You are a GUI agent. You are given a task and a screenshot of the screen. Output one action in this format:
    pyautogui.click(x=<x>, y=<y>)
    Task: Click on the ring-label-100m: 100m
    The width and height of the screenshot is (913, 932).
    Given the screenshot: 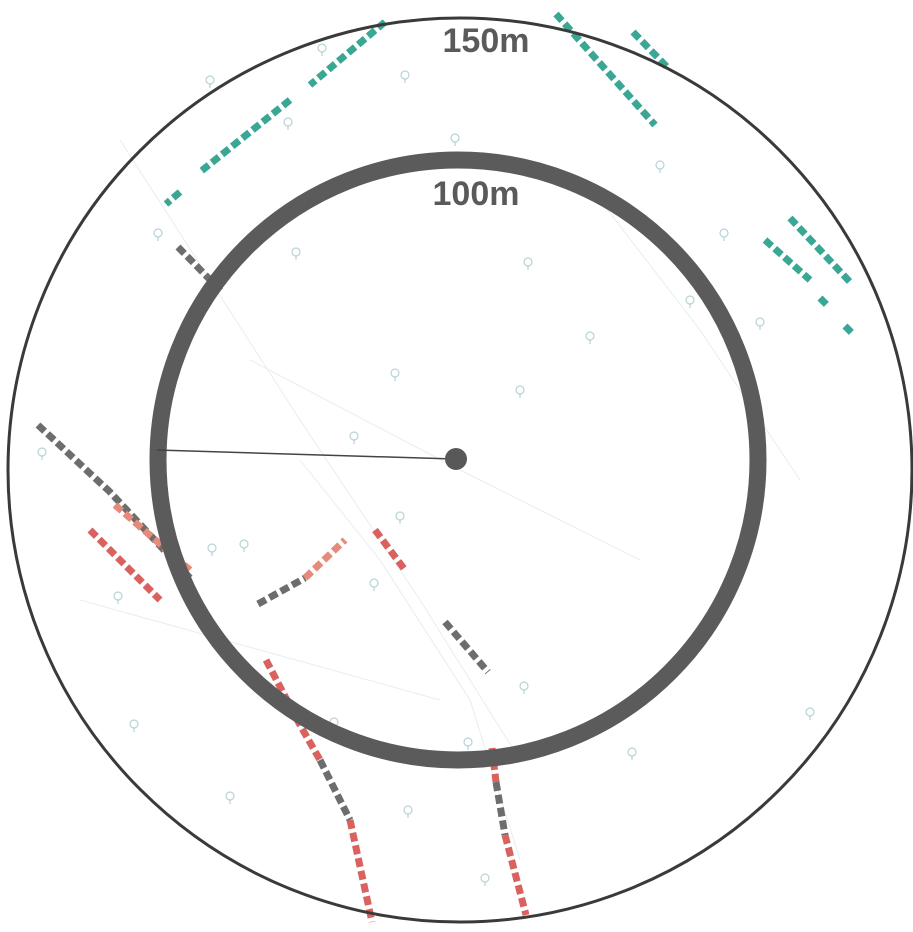 What is the action you would take?
    pyautogui.click(x=476, y=194)
    